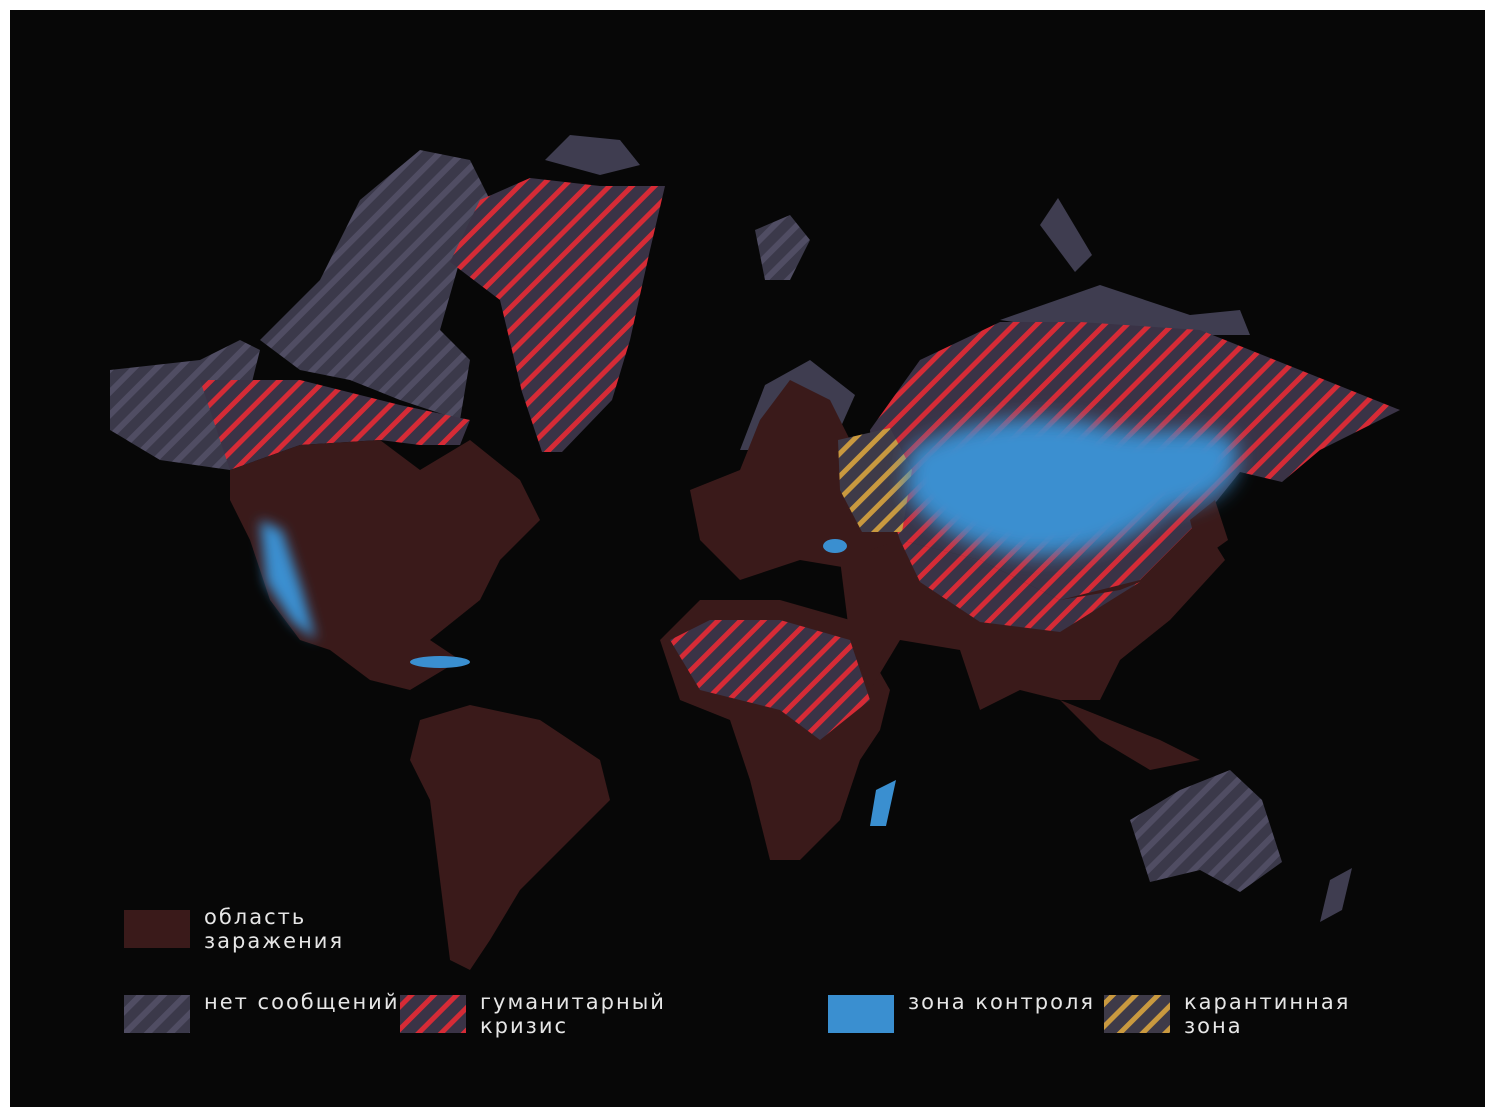 The height and width of the screenshot is (1117, 1495). I want to click on sakhalin, so click(1209, 530).